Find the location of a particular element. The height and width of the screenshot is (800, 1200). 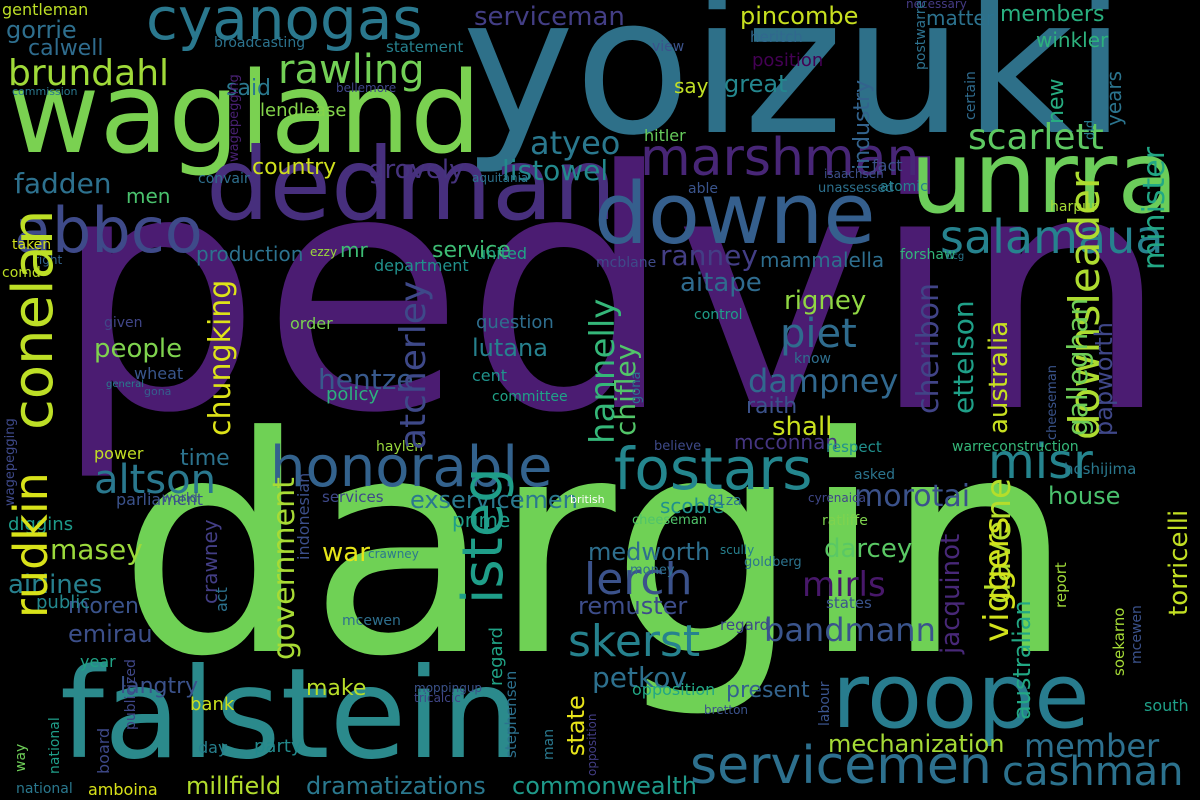

word-way: national is located at coordinates (55, 745).